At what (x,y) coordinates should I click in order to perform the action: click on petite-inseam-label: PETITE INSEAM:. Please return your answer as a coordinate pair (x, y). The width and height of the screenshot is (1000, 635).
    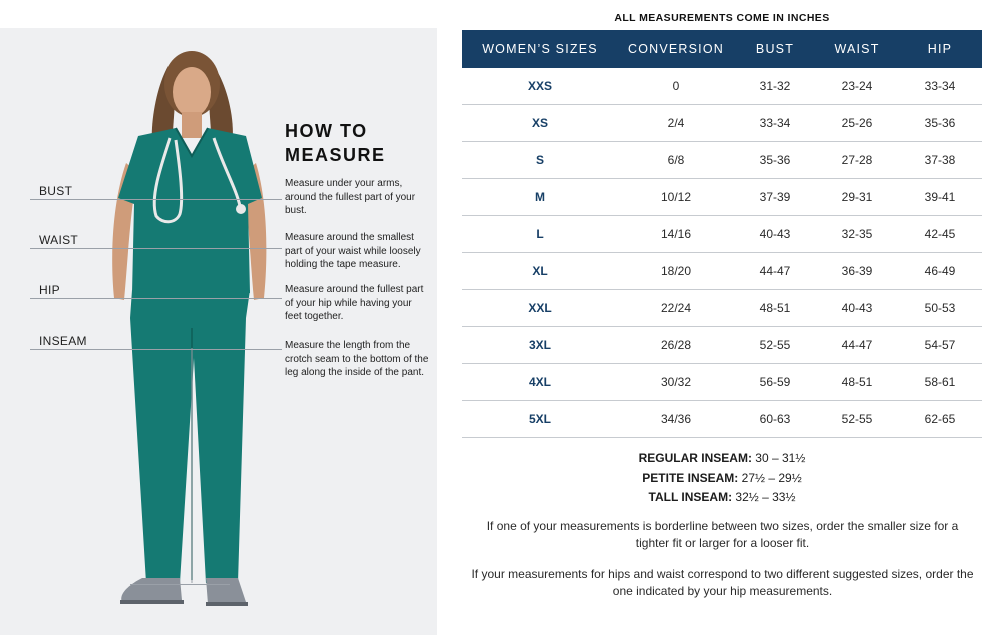
    Looking at the image, I should click on (690, 478).